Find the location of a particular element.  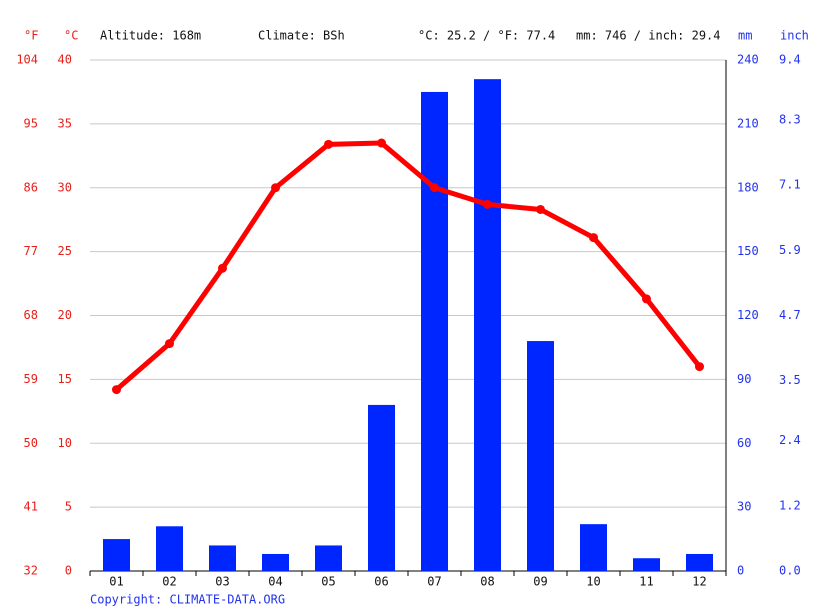

x-tick-label: 03 is located at coordinates (222, 582).